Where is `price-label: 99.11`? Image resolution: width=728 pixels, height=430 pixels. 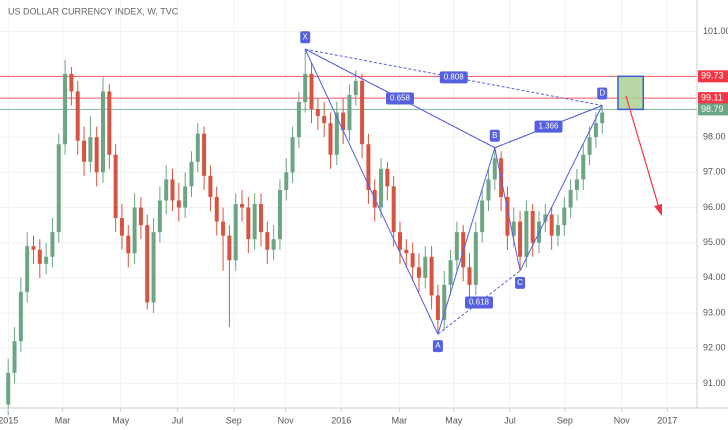
price-label: 99.11 is located at coordinates (712, 98).